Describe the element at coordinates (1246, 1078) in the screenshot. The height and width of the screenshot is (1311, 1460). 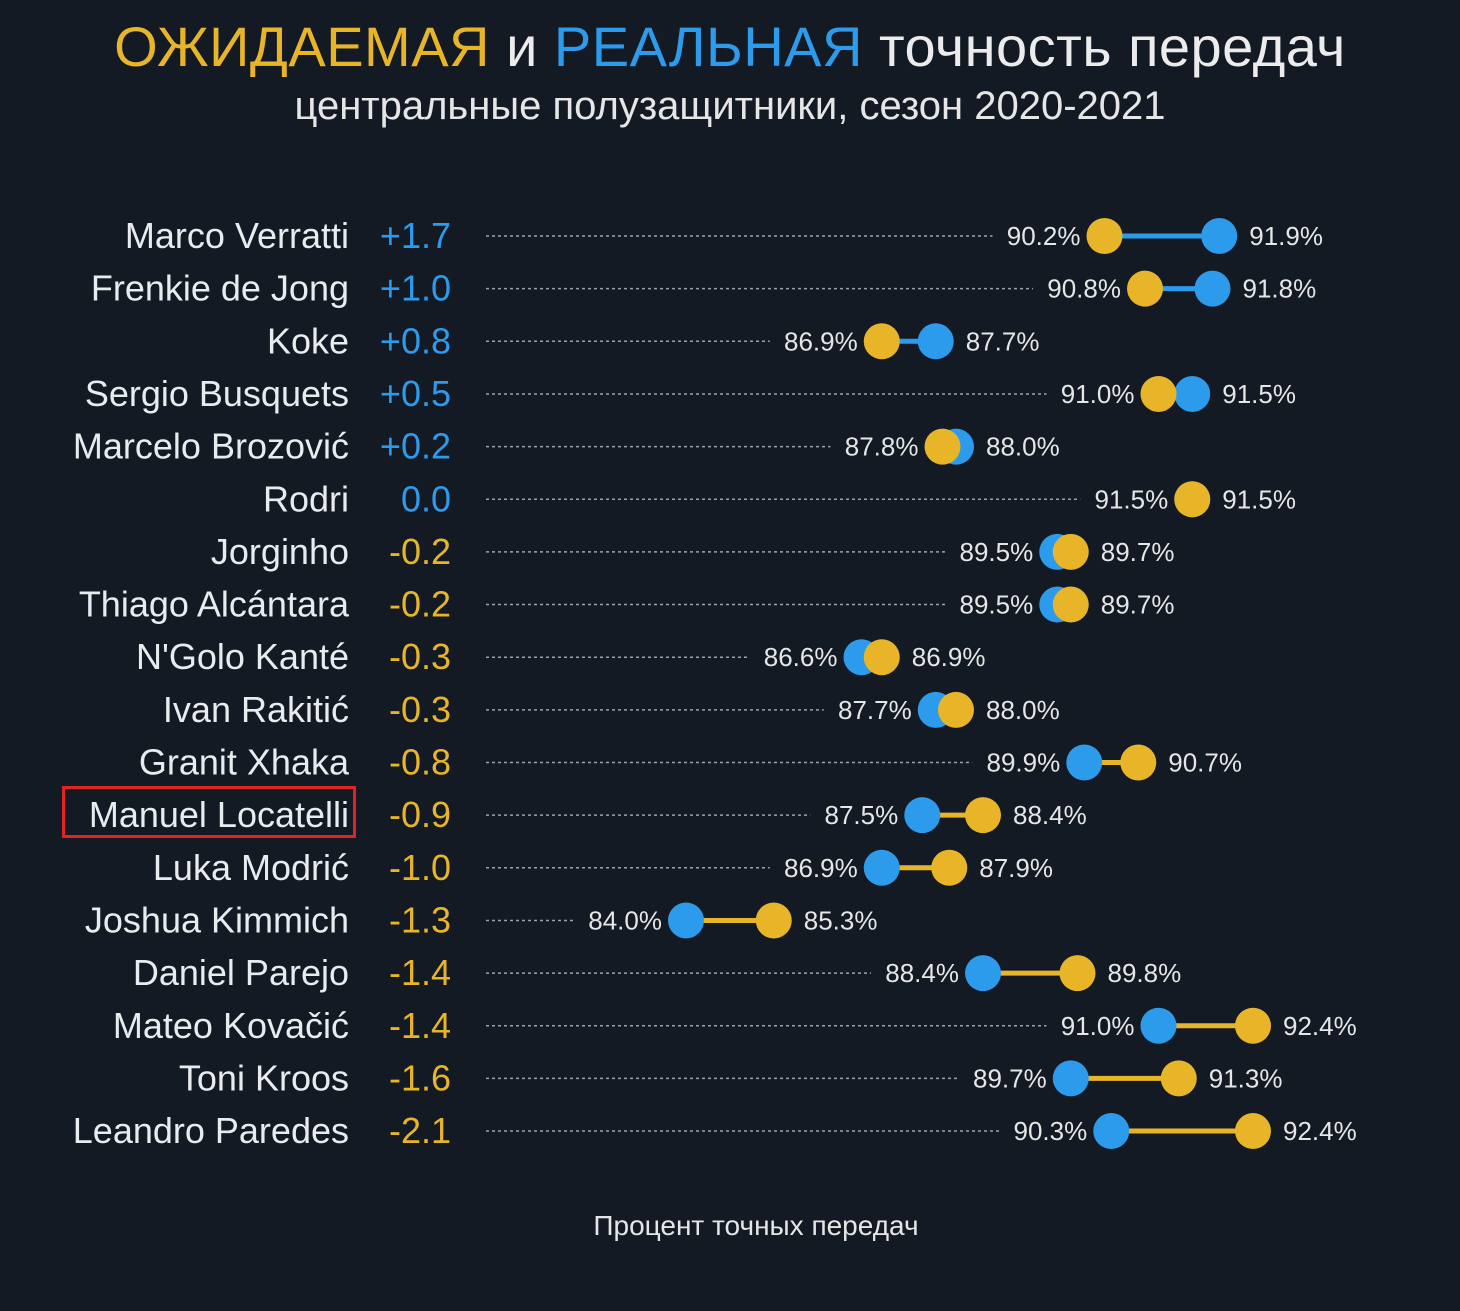
I see `value-label-right: 91.3%` at that location.